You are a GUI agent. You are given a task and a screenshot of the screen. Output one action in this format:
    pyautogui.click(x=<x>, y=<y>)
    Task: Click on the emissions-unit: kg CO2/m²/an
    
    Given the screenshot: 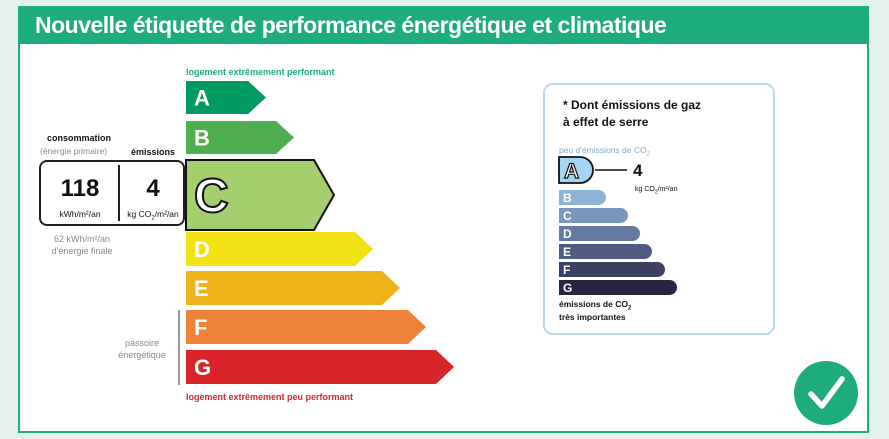 What is the action you would take?
    pyautogui.click(x=153, y=215)
    